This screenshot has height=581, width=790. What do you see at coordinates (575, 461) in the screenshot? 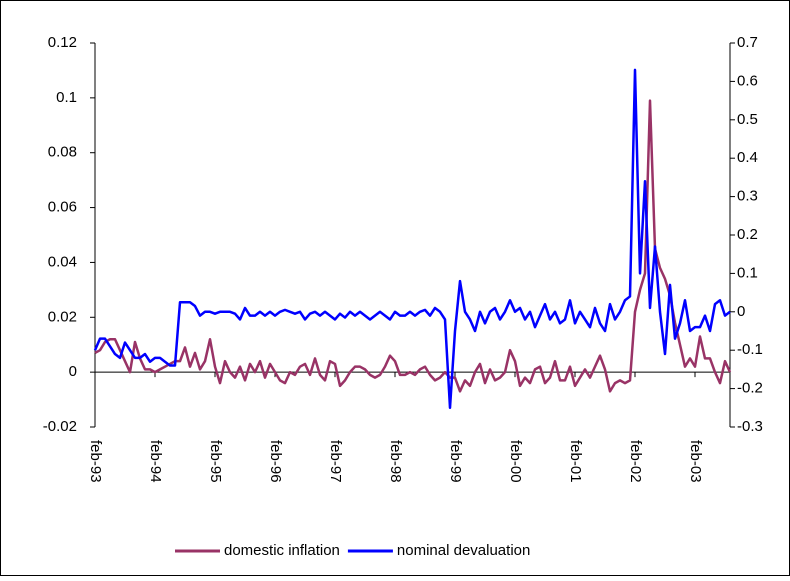
I see `x-tick-label: feb-01` at bounding box center [575, 461].